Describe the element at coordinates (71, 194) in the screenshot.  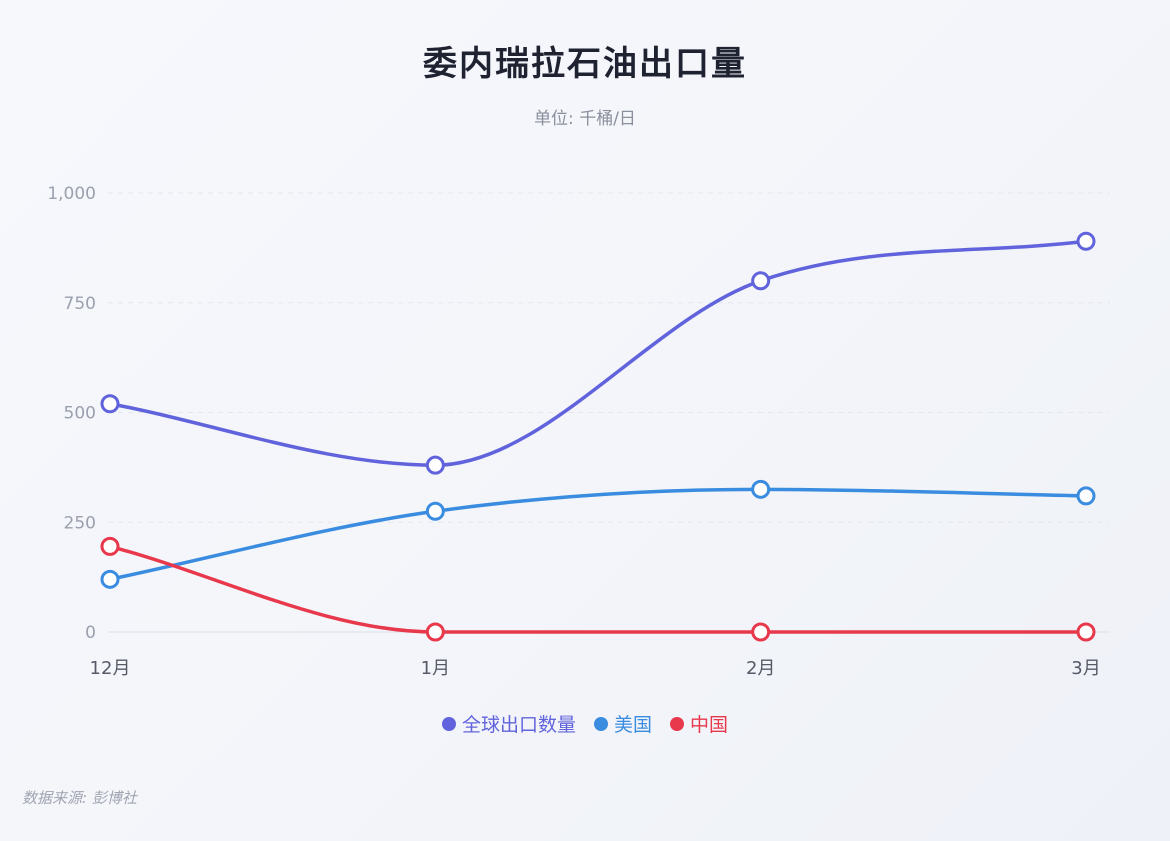
I see `y-tick-label: 1,000` at that location.